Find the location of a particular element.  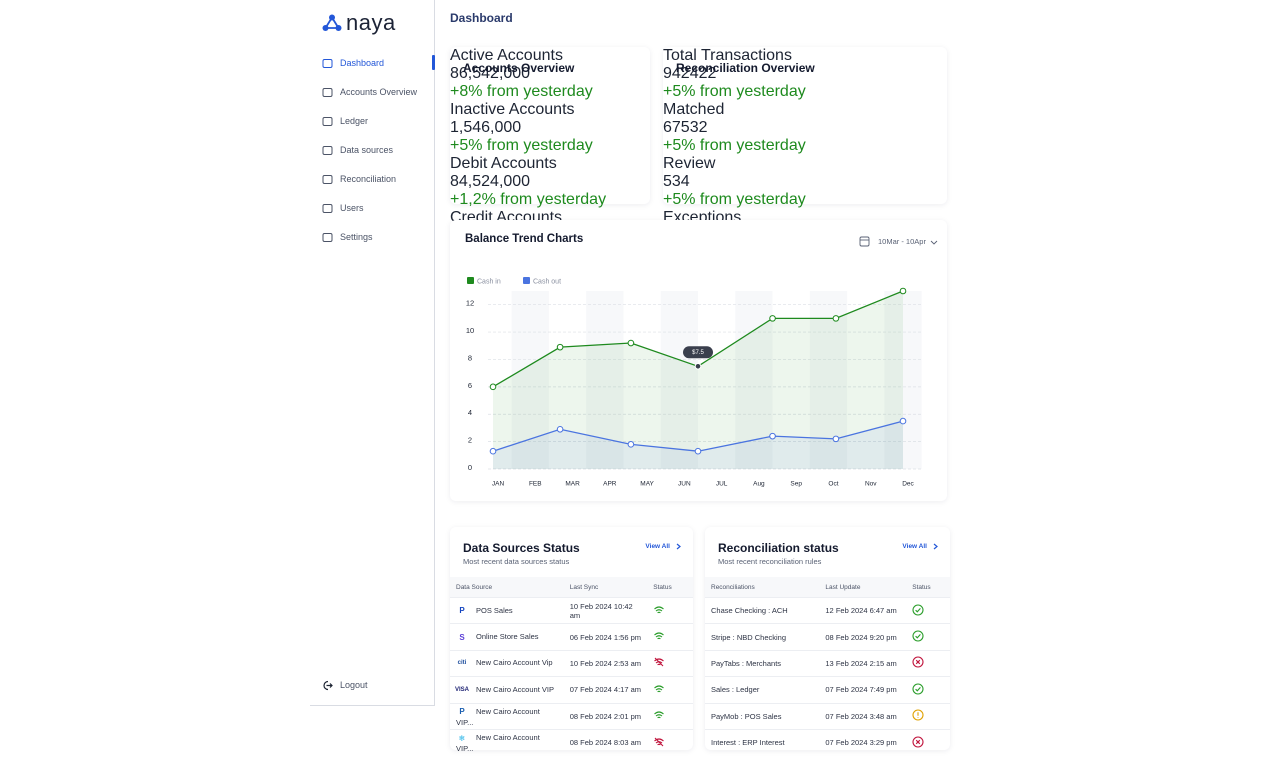

source-logo: citi is located at coordinates (462, 663).